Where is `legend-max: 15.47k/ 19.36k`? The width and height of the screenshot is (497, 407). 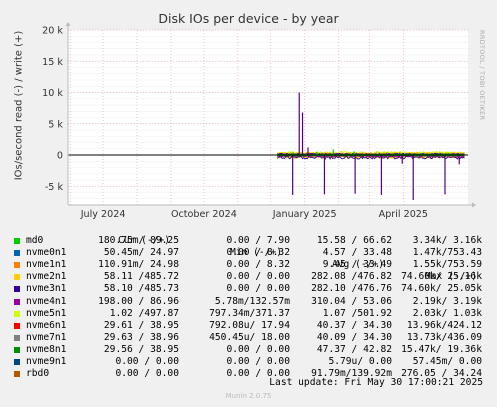 legend-max: 15.47k/ 19.36k is located at coordinates (441, 349).